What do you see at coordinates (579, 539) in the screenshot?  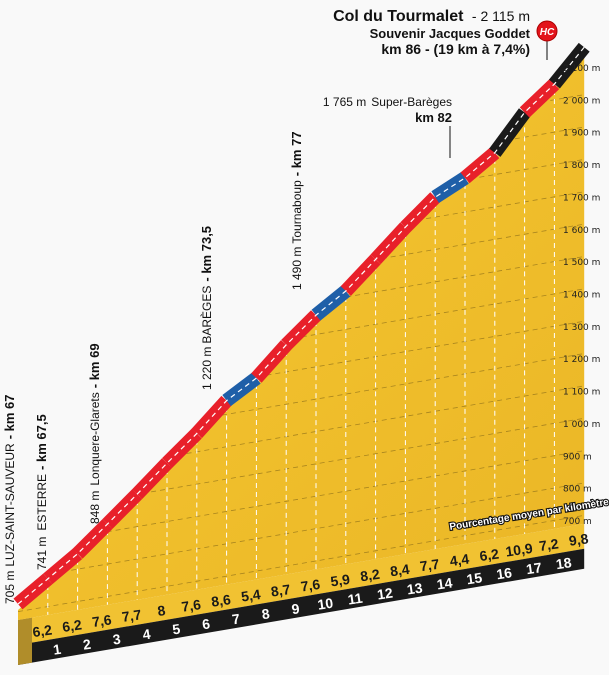 I see `gradient-label: 9,8` at bounding box center [579, 539].